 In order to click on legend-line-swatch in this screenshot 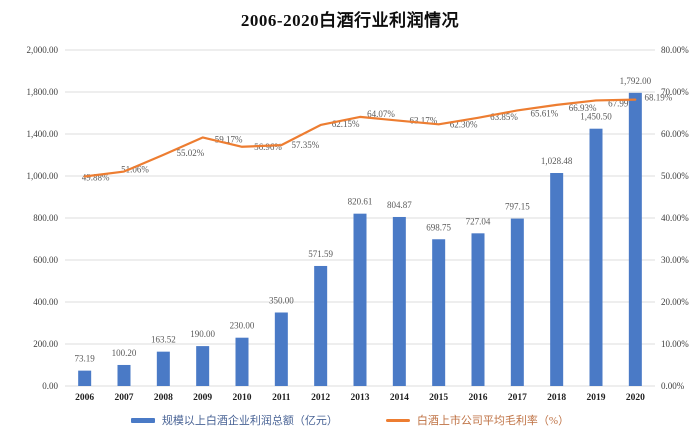, I will do `click(397, 420)`.